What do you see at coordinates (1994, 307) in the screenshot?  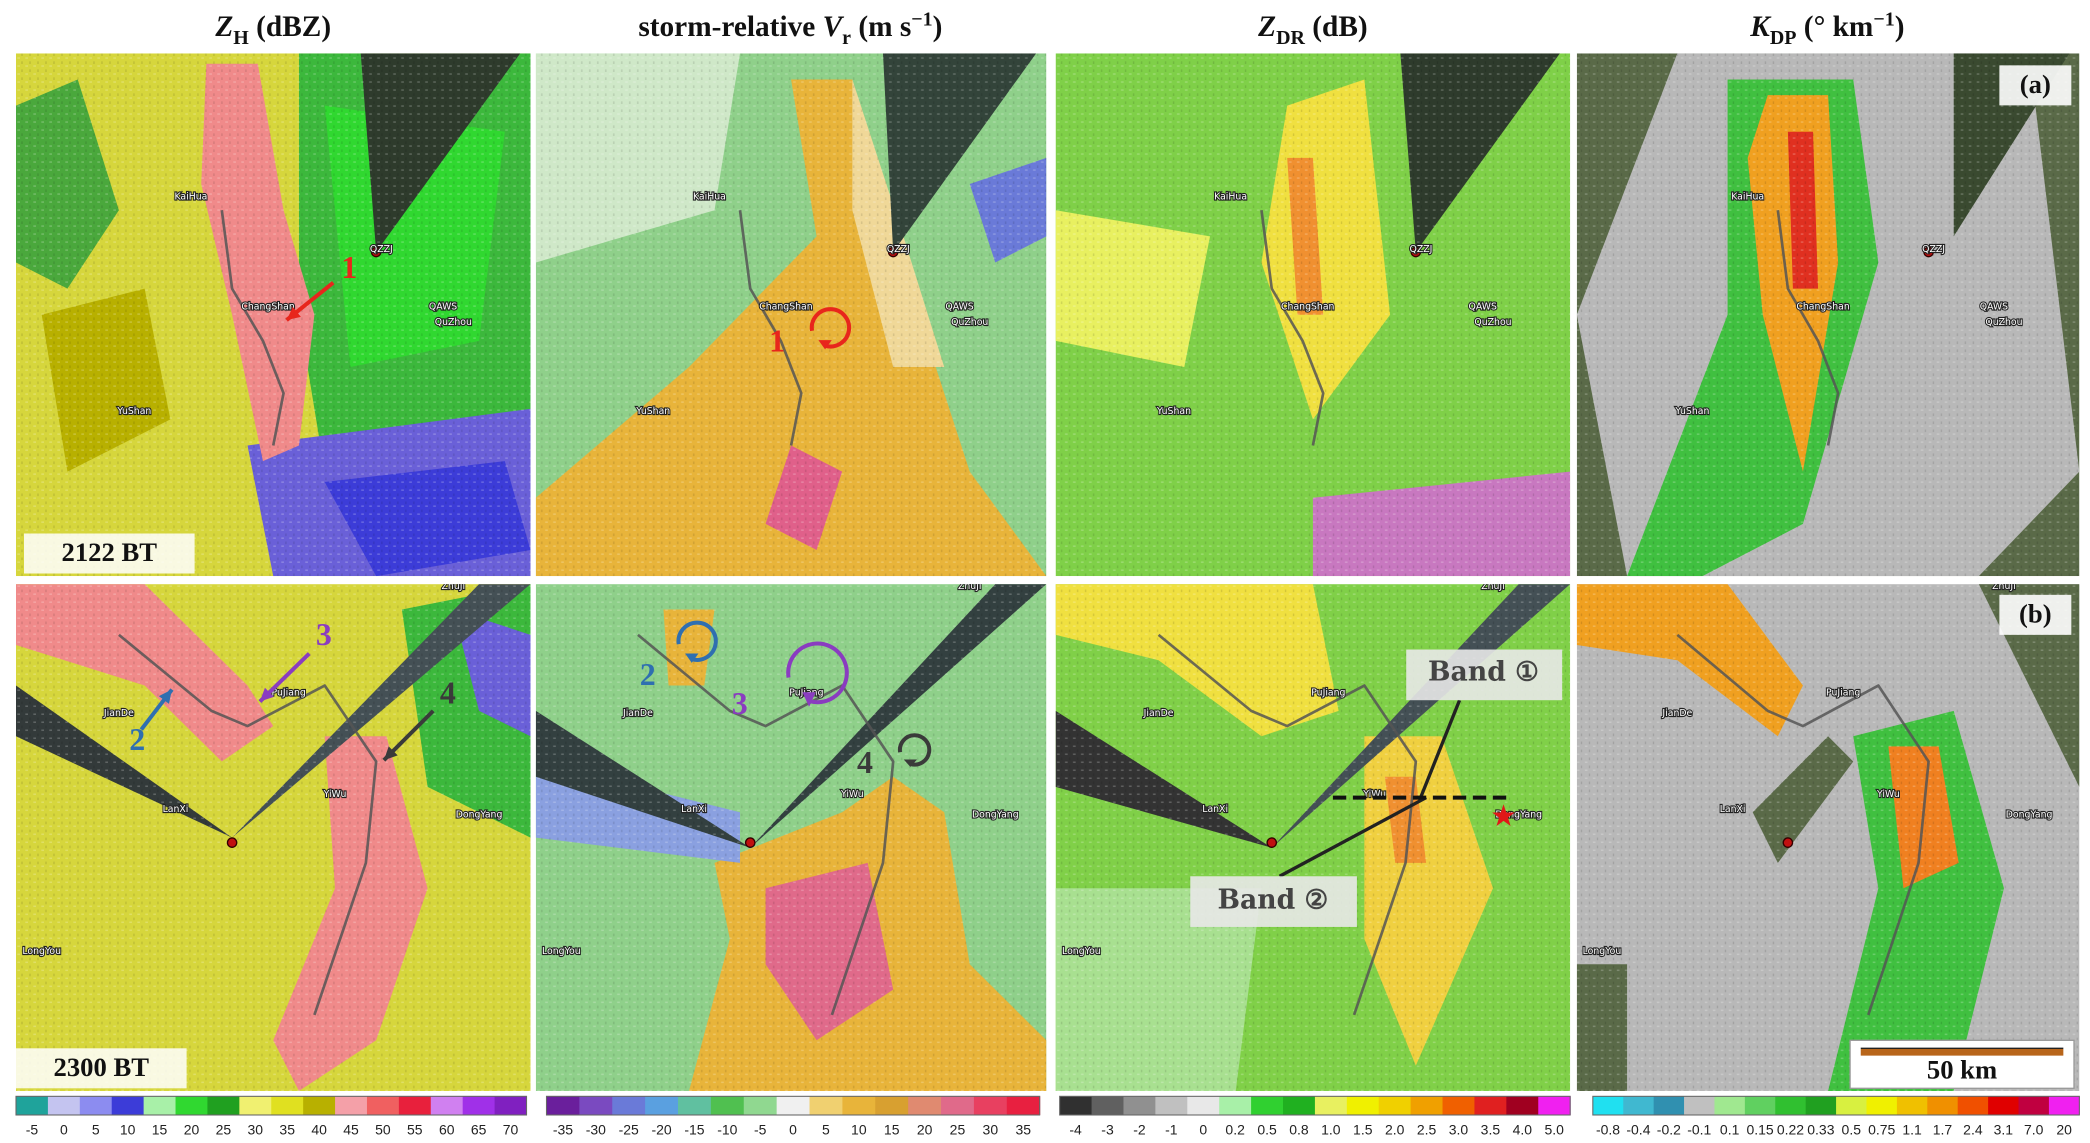 I see `place-name: QAWS` at bounding box center [1994, 307].